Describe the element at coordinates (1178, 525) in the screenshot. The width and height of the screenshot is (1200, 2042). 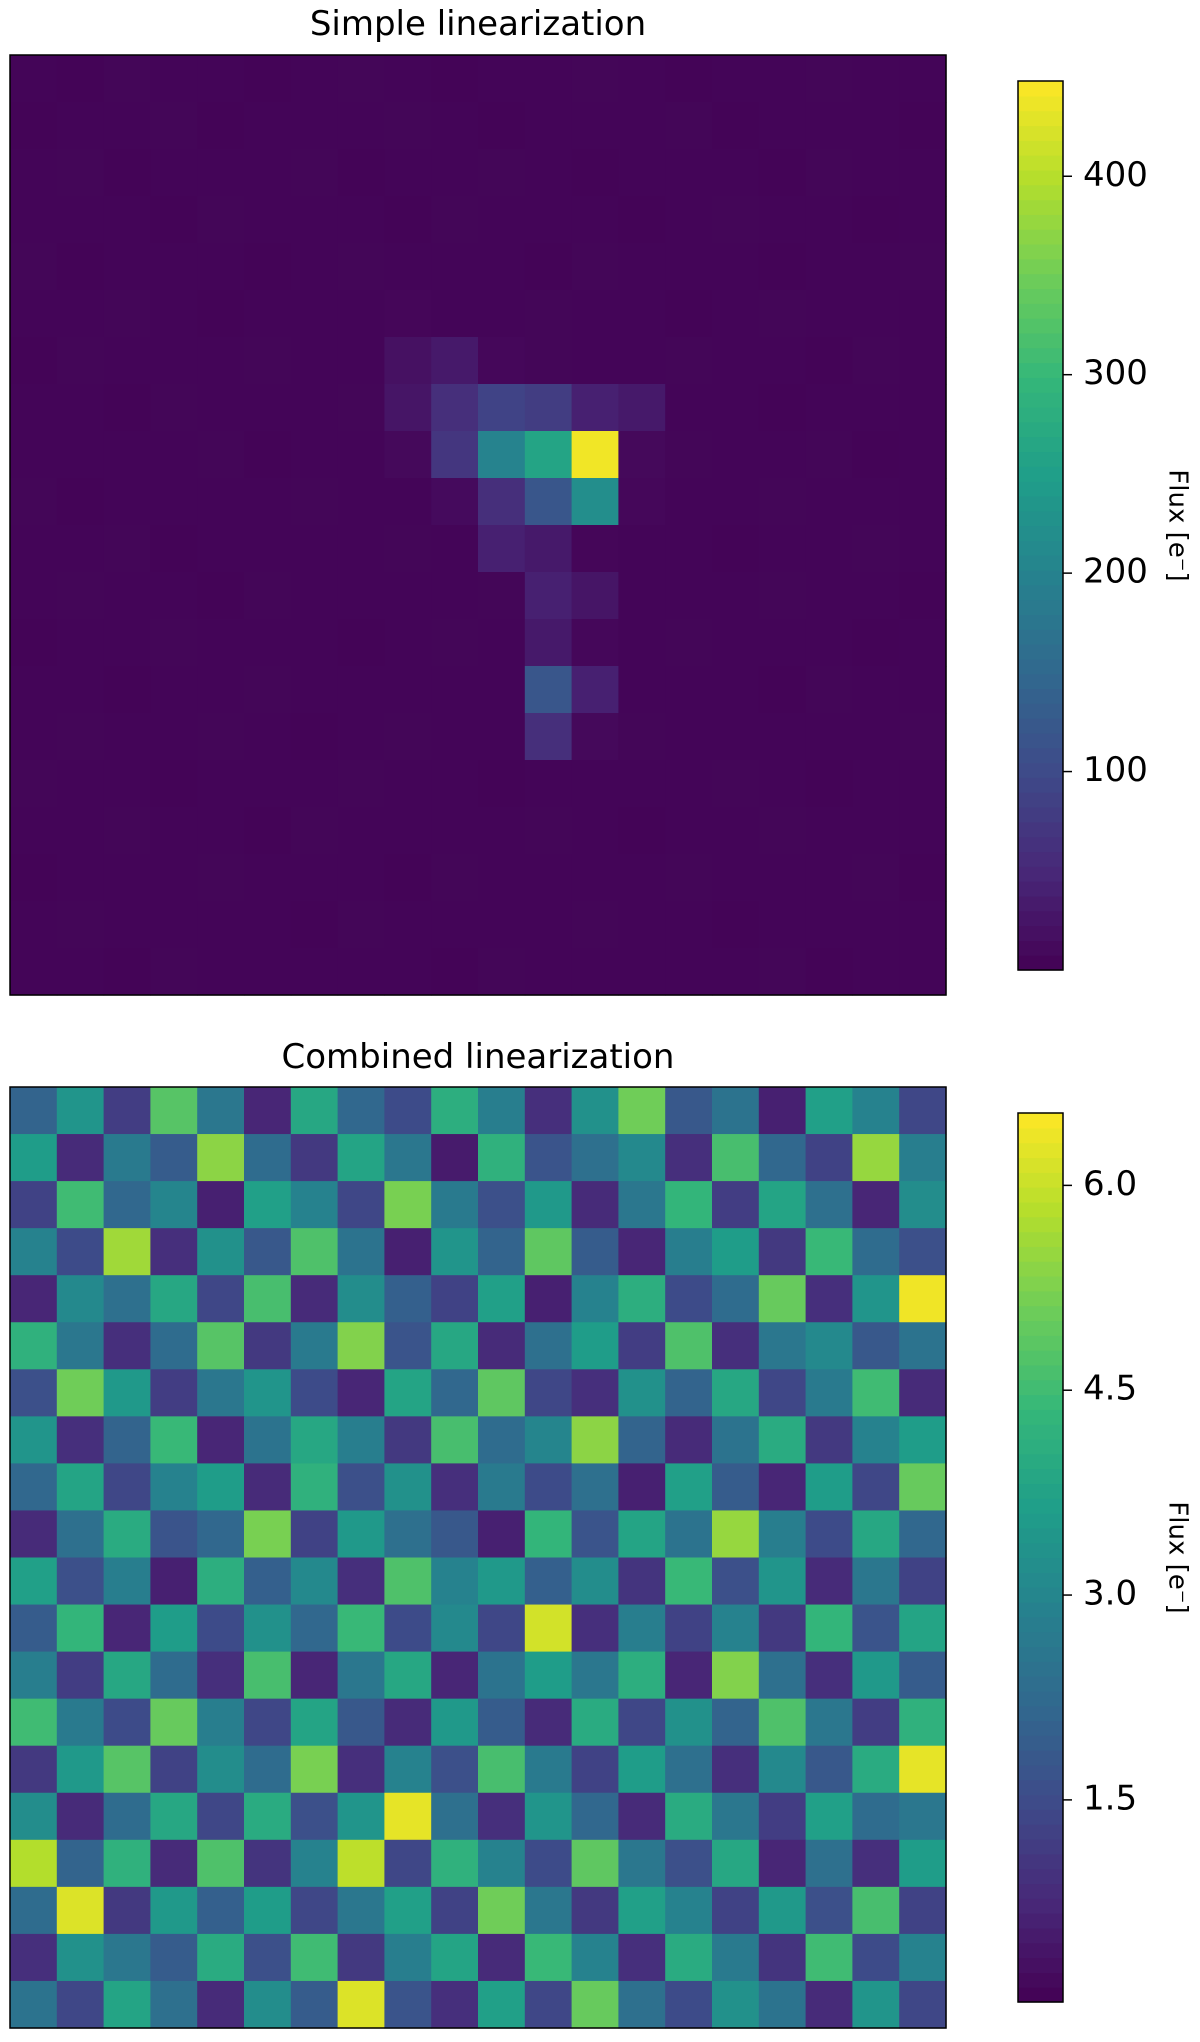
I see `colorbar-label: Flux [e⁻]` at that location.